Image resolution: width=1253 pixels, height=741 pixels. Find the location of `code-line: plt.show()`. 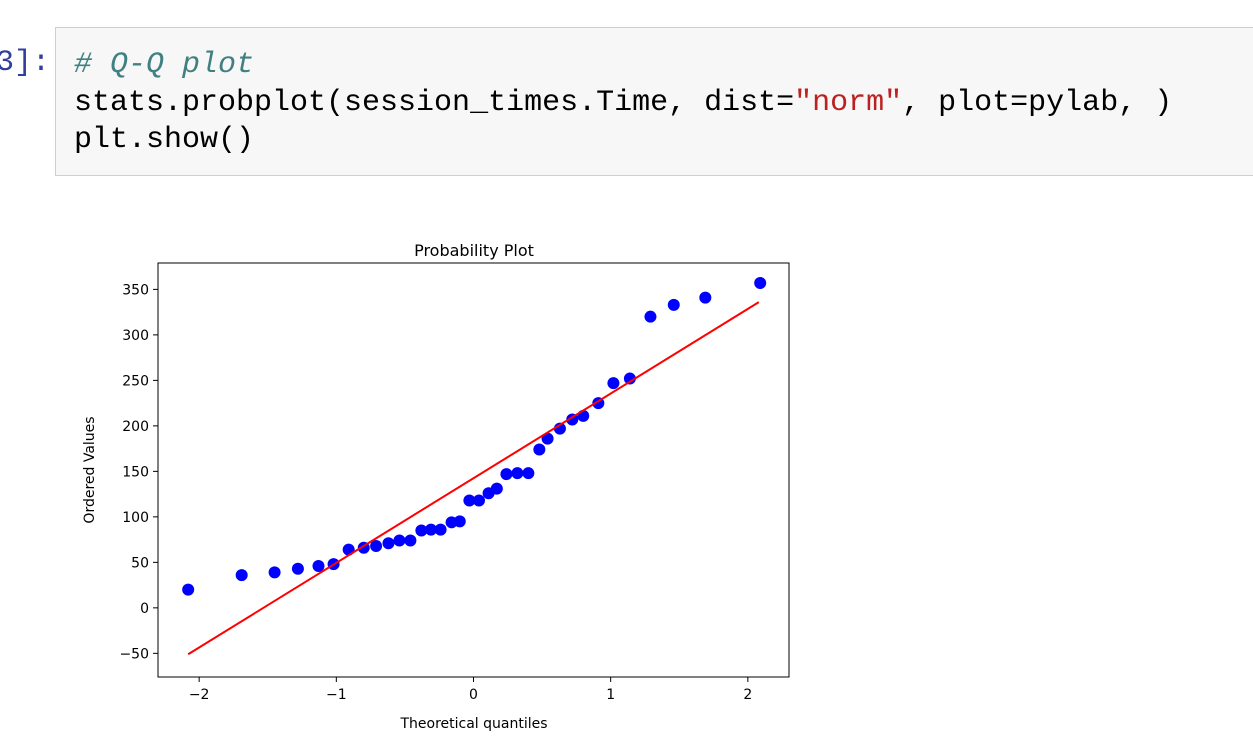

code-line: plt.show() is located at coordinates (164, 140).